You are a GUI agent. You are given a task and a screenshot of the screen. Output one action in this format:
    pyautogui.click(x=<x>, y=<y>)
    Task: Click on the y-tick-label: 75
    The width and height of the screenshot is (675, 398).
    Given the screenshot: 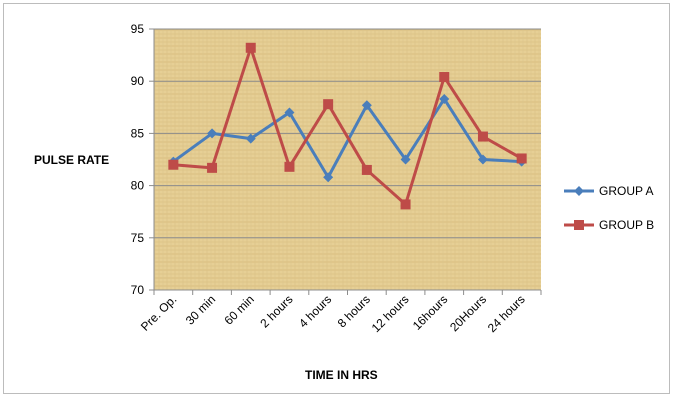 What is the action you would take?
    pyautogui.click(x=138, y=238)
    